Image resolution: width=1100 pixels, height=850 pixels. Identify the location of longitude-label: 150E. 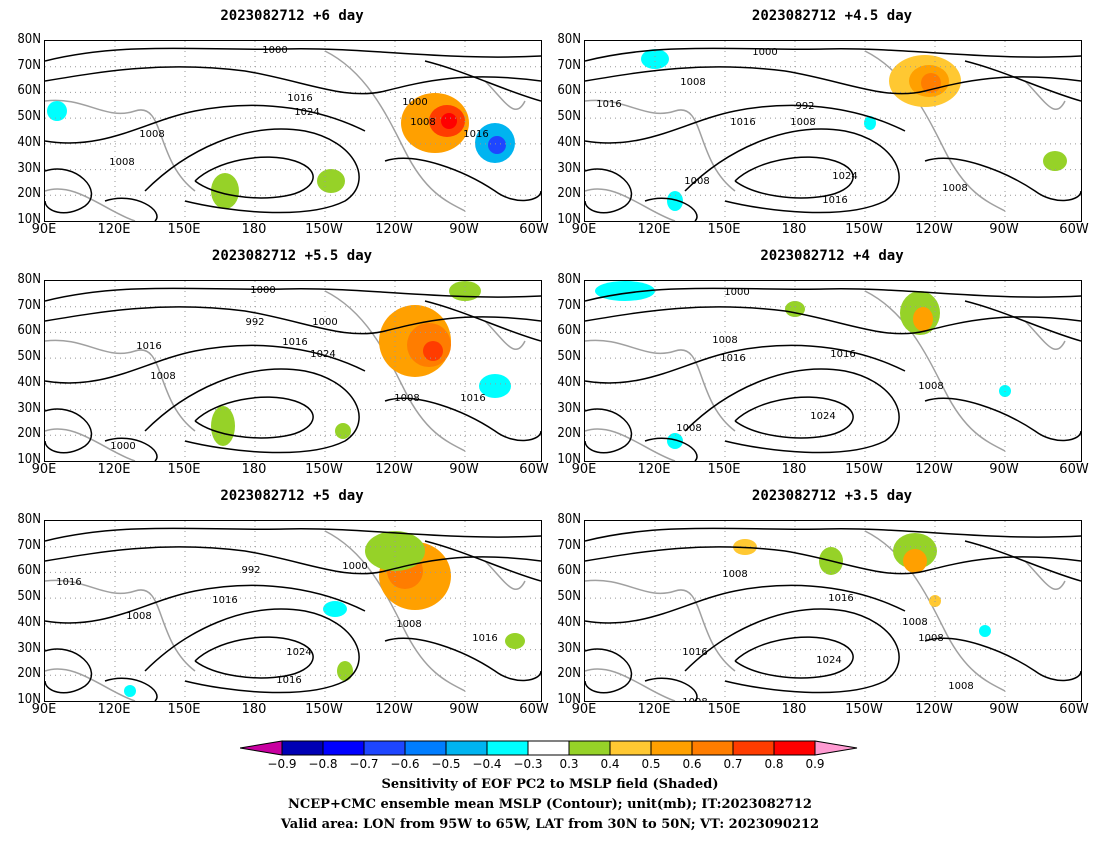
(184, 469).